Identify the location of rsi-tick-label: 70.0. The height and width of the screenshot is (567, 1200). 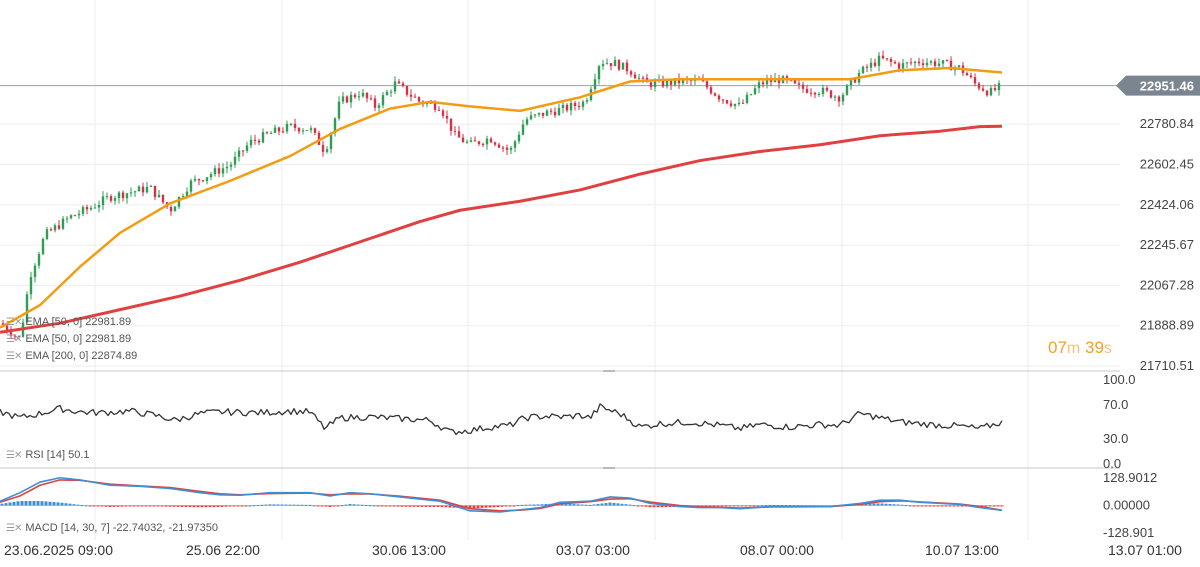
(1115, 404).